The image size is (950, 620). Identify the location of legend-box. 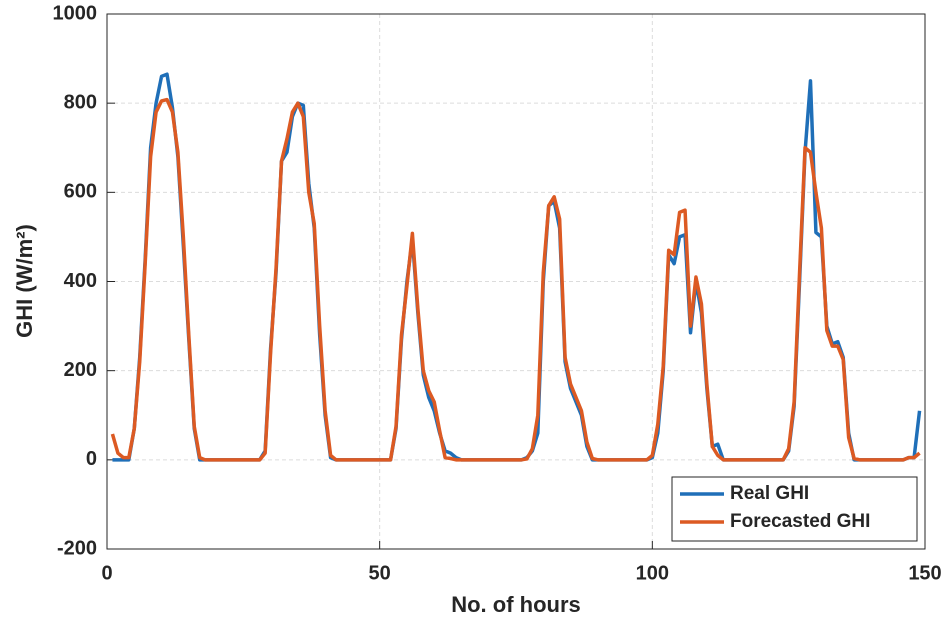
(794, 509).